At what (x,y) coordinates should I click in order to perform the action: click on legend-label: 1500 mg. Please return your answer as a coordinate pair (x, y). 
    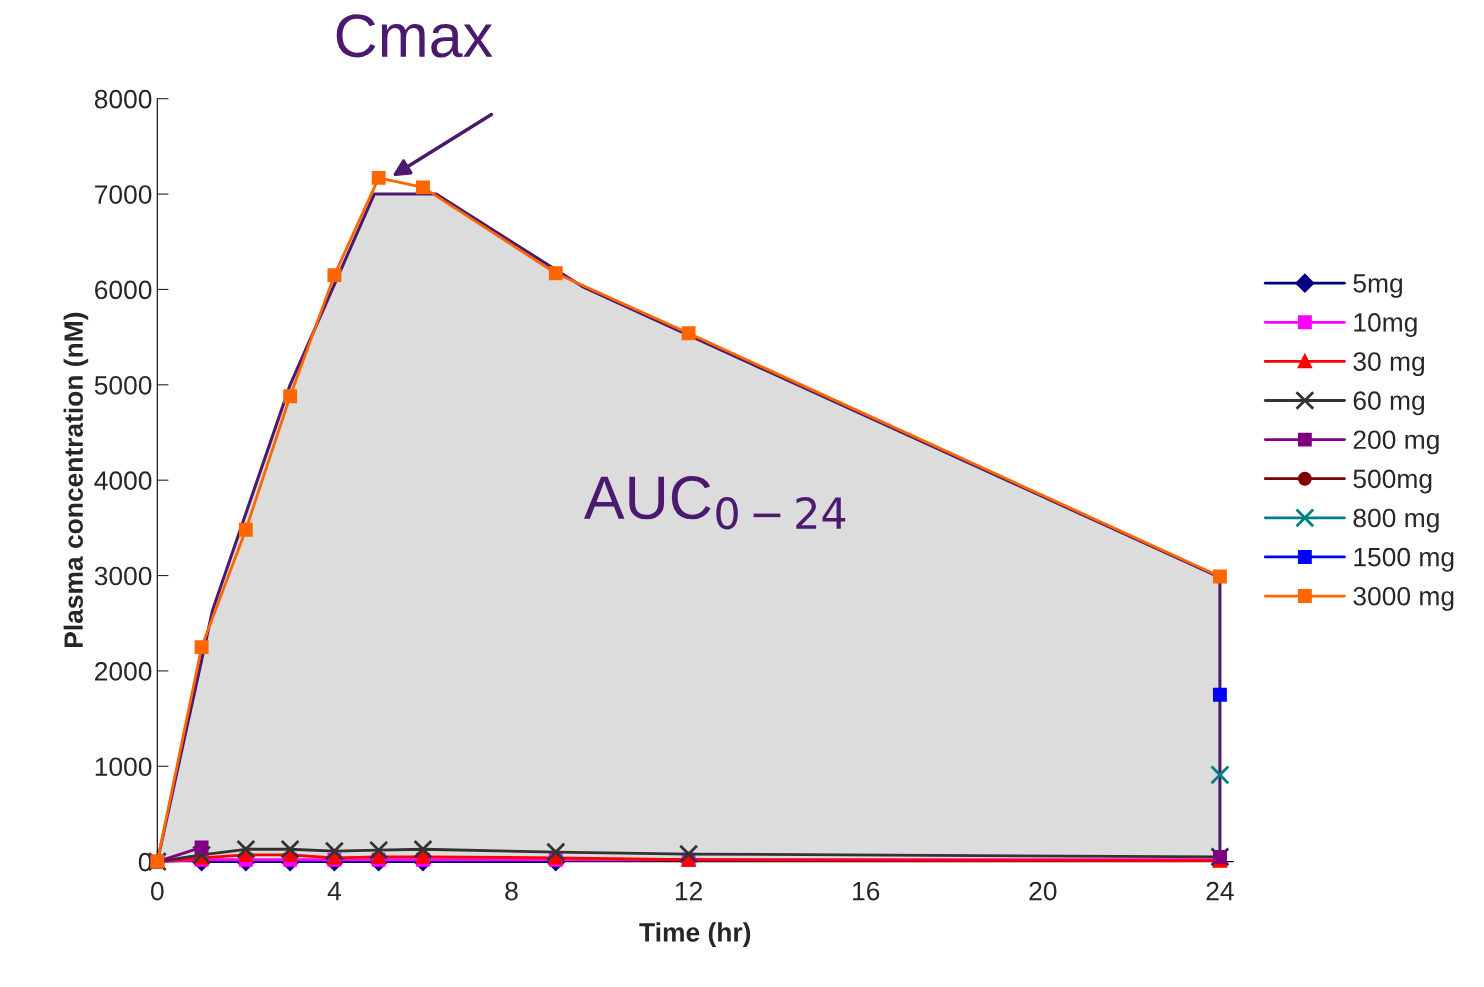
    Looking at the image, I should click on (1404, 559).